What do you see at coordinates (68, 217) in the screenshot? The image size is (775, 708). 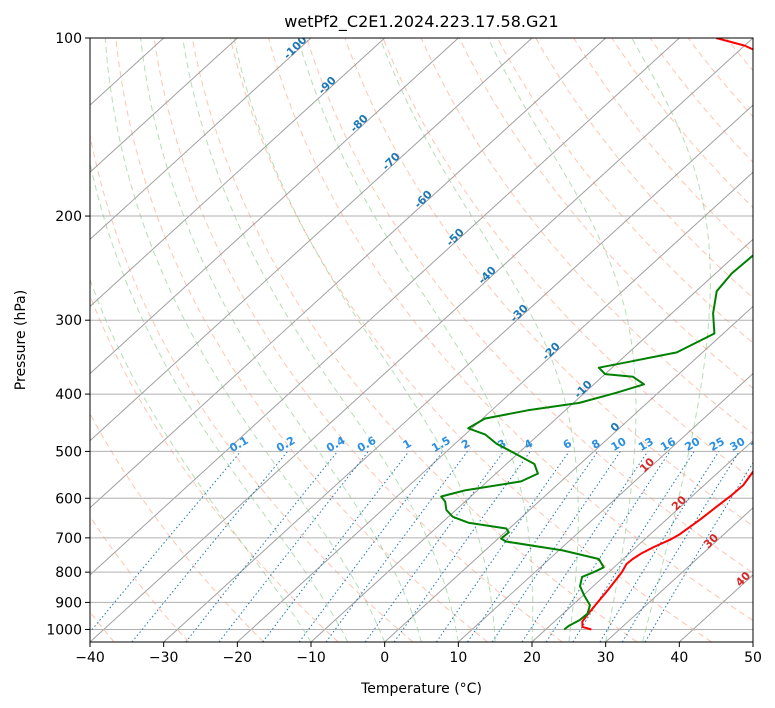 I see `y-tick-label: 200` at bounding box center [68, 217].